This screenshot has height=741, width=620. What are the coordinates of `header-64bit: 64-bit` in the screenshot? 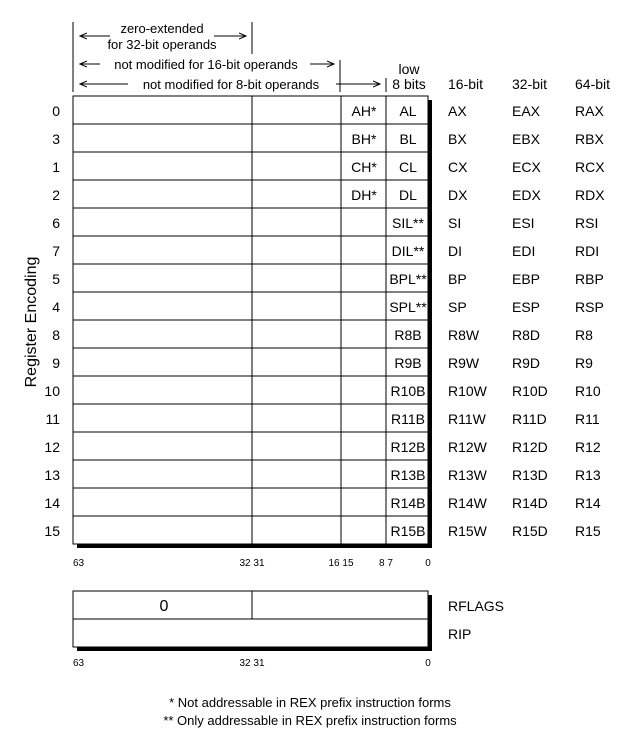 It's located at (592, 84).